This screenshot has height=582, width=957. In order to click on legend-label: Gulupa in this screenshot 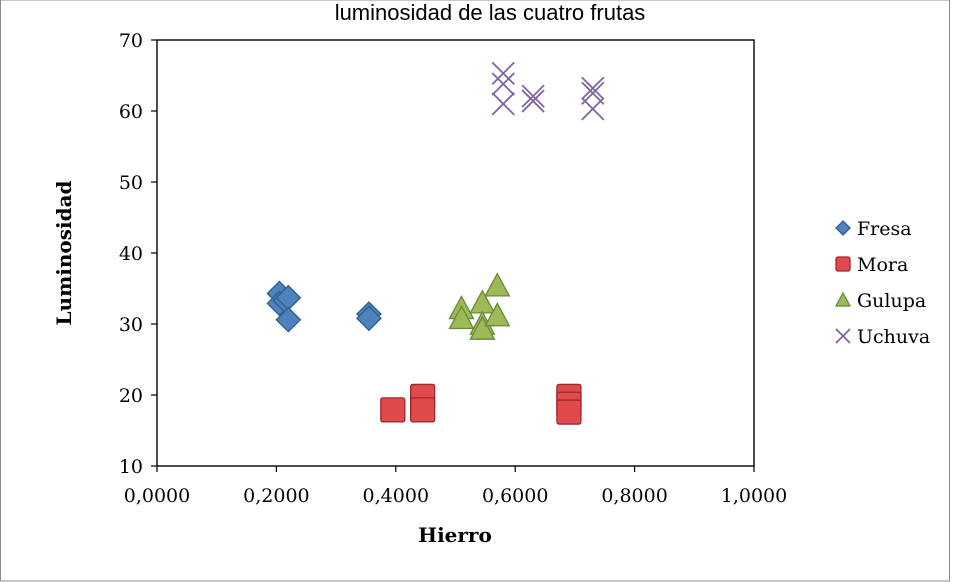, I will do `click(891, 301)`.